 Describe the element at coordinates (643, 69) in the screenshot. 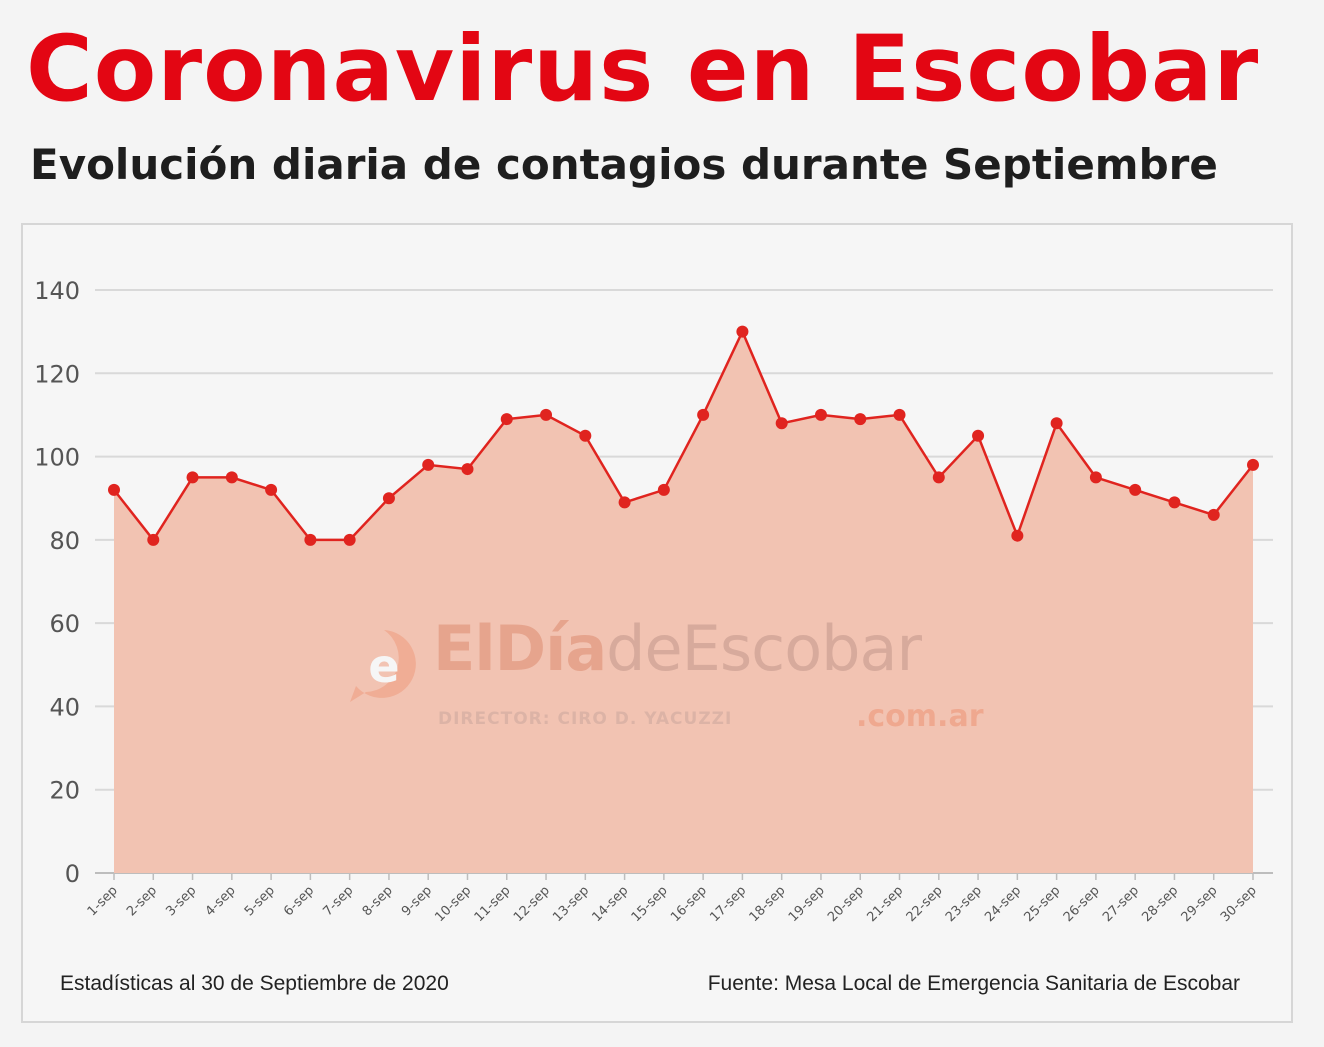

I see `chart-title: Coronavirus en Escobar` at that location.